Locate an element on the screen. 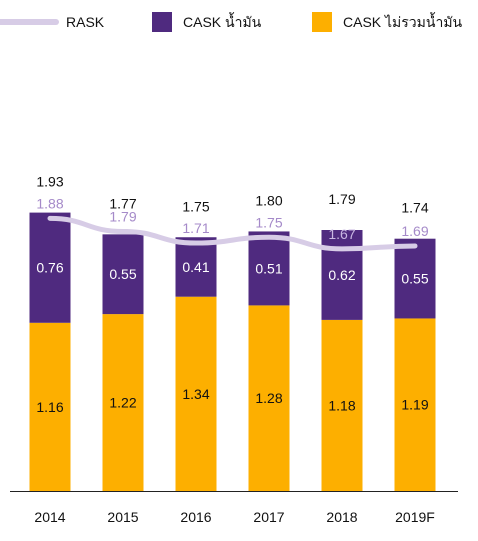  legend-label-2: CASK ไม่รวมน้ำมัน is located at coordinates (403, 21).